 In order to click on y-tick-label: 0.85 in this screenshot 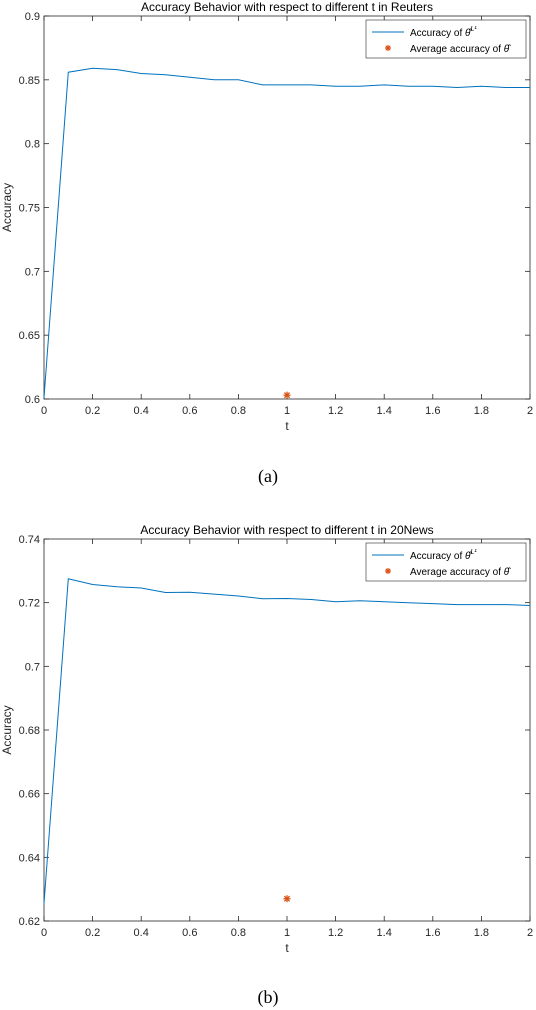, I will do `click(29, 81)`.